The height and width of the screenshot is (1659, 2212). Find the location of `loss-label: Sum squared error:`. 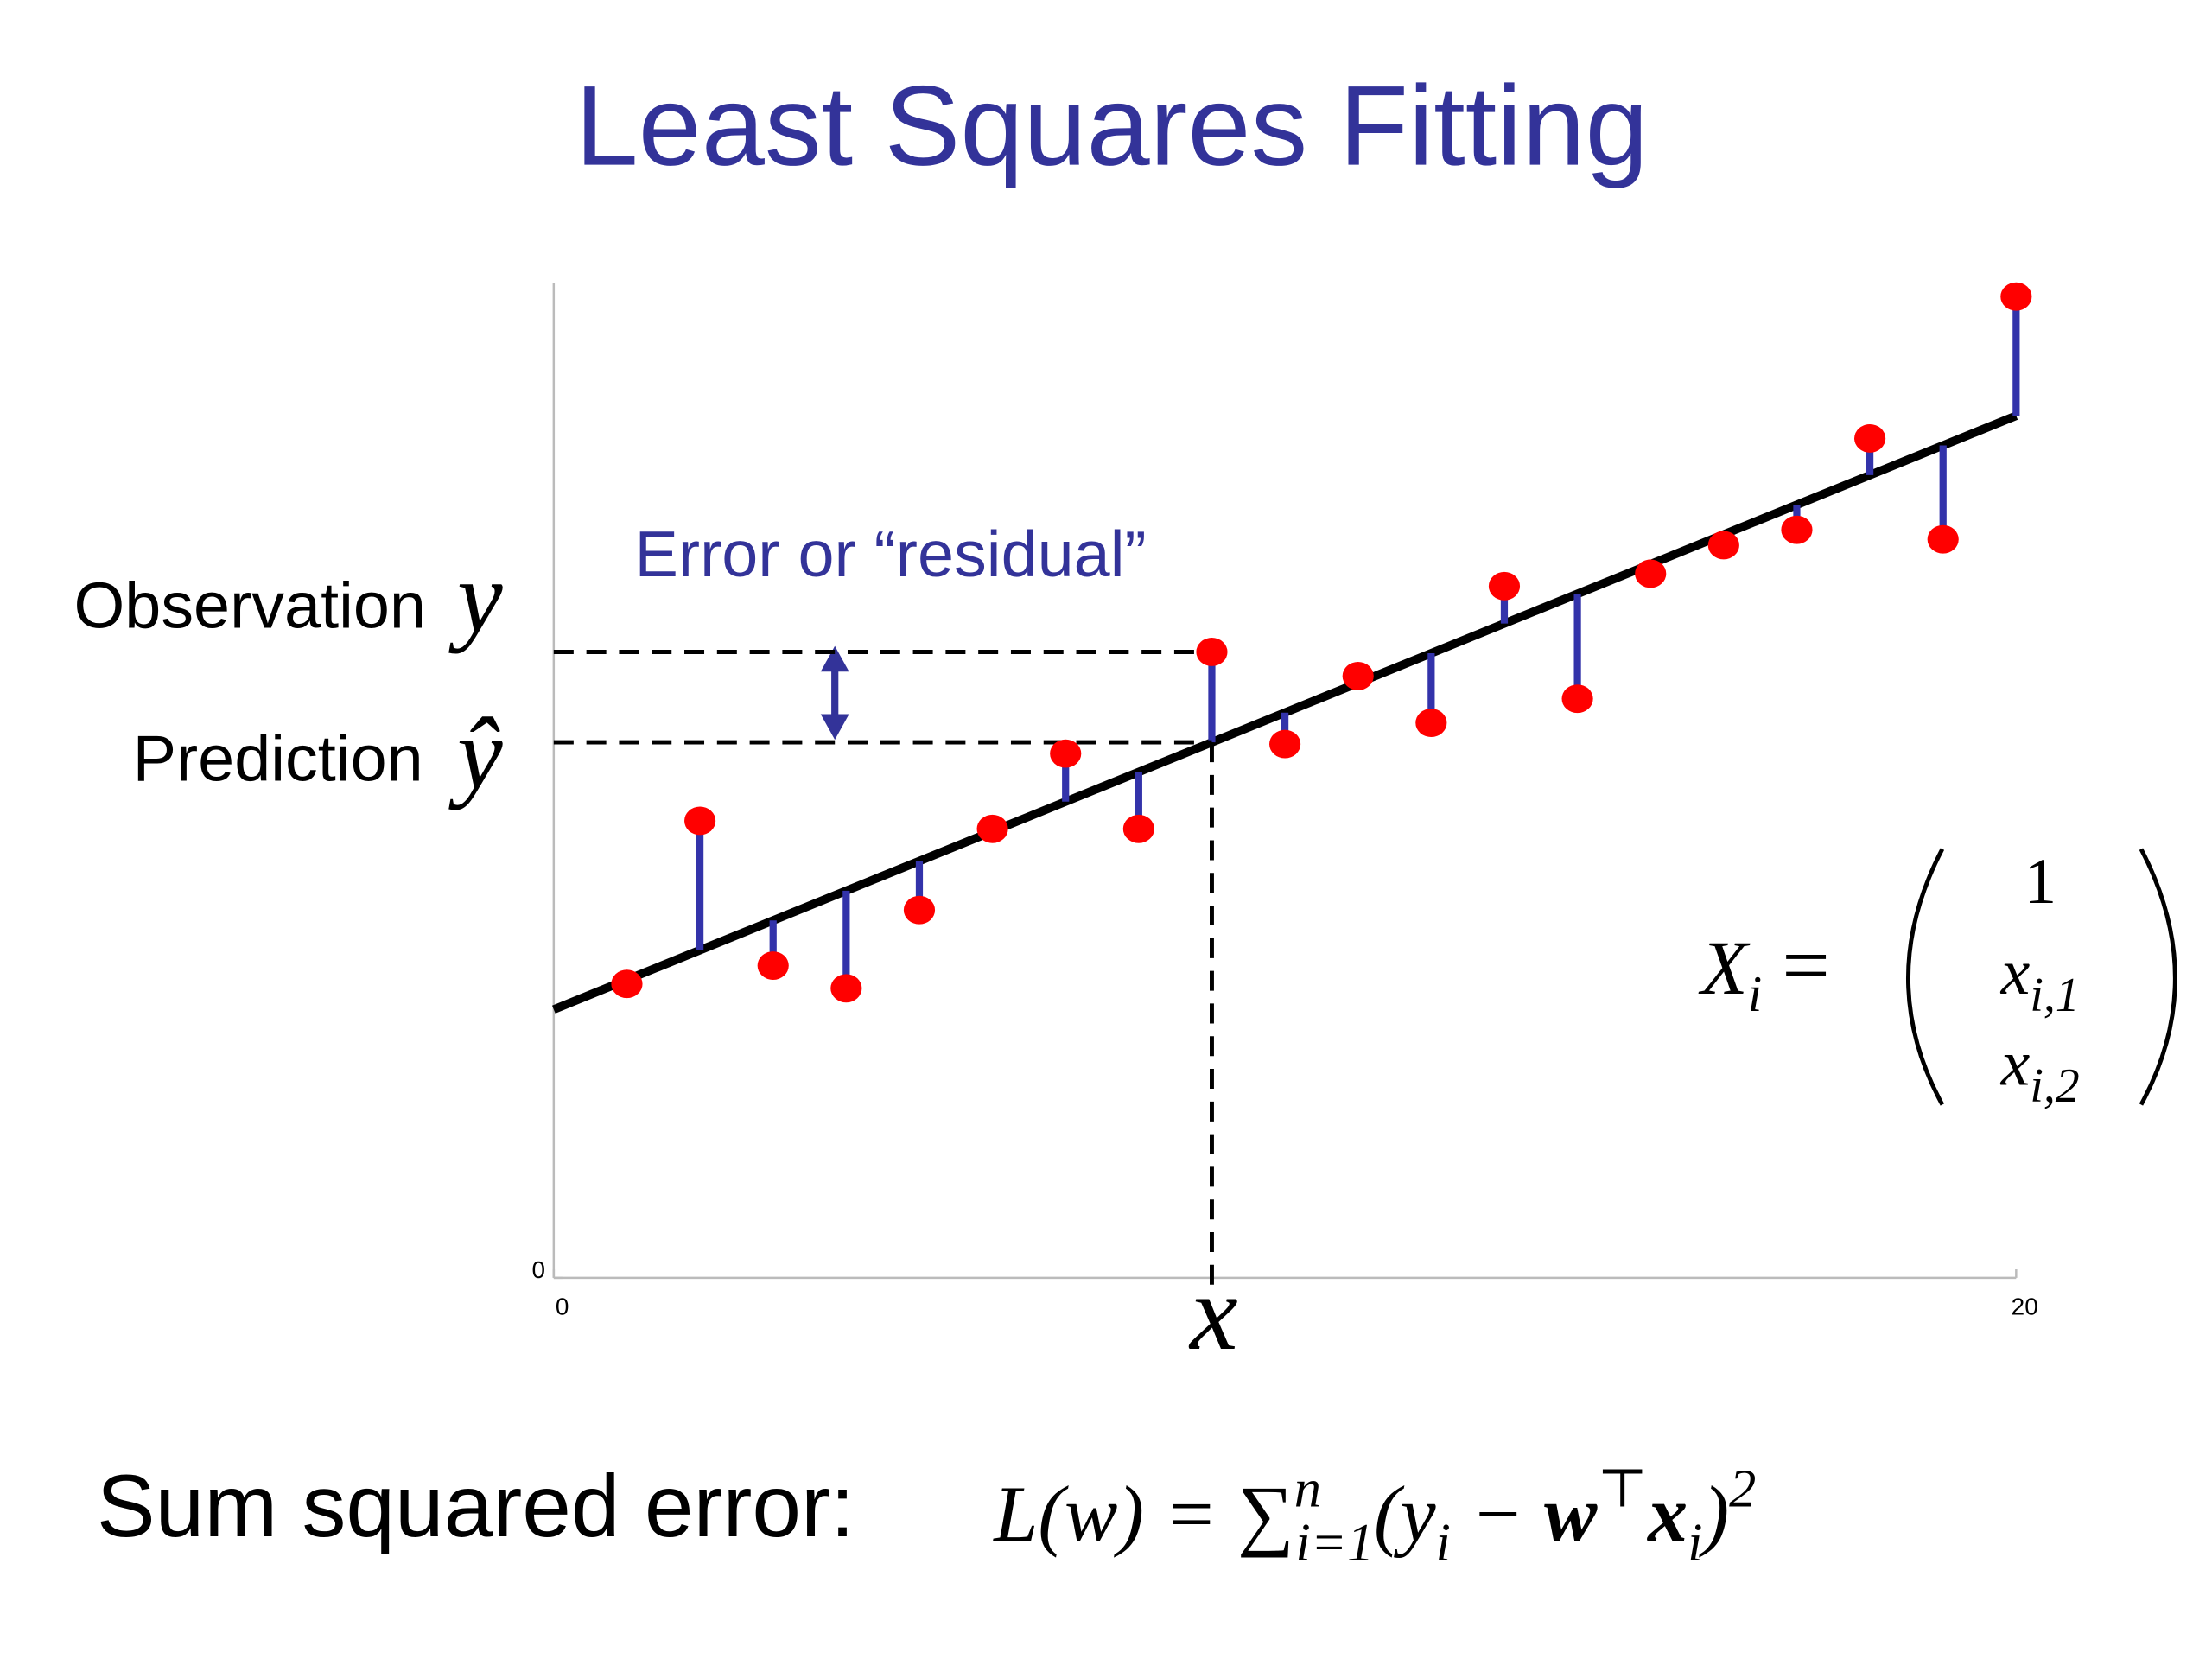

loss-label: Sum squared error: is located at coordinates (476, 1506).